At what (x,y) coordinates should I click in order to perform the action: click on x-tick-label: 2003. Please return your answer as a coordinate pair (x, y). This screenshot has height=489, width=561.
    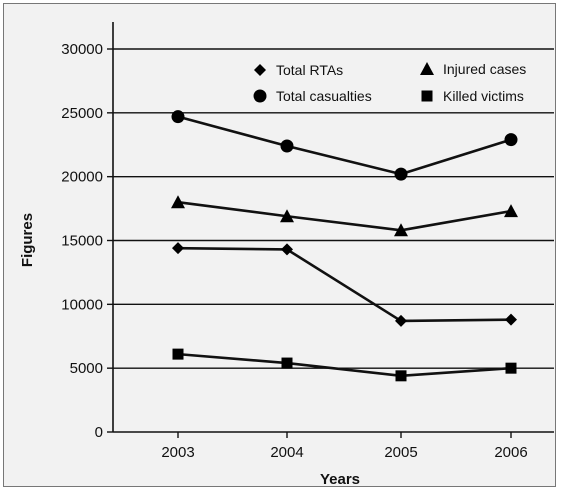
    Looking at the image, I should click on (177, 452).